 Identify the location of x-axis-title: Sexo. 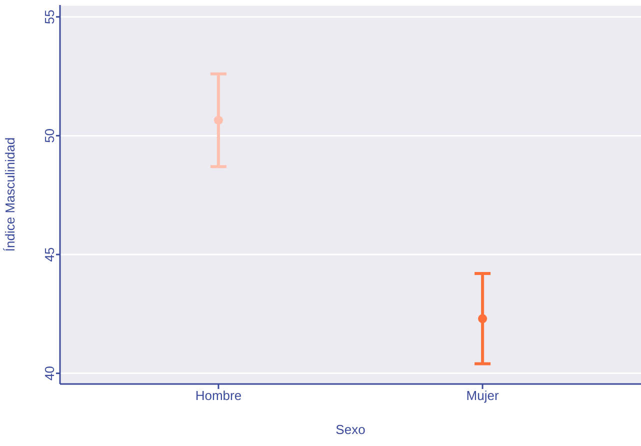
(351, 429).